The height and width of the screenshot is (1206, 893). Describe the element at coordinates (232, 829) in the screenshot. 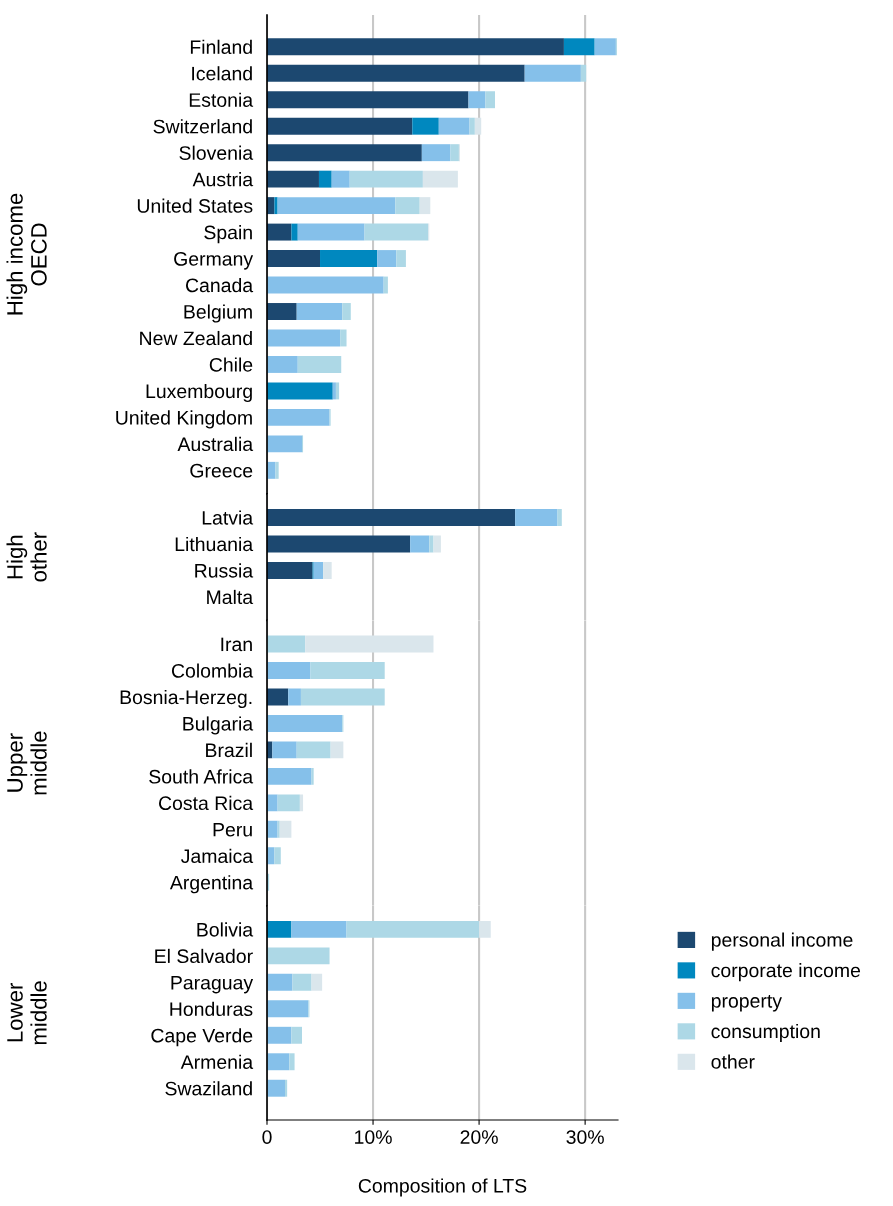

I see `y-tick-label: Peru` at that location.